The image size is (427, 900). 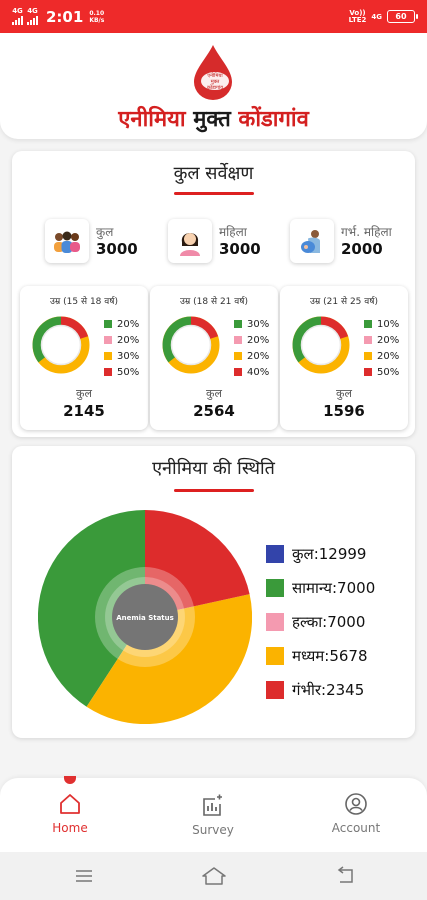 I want to click on stat-women: महिला 3000, so click(x=214, y=241).